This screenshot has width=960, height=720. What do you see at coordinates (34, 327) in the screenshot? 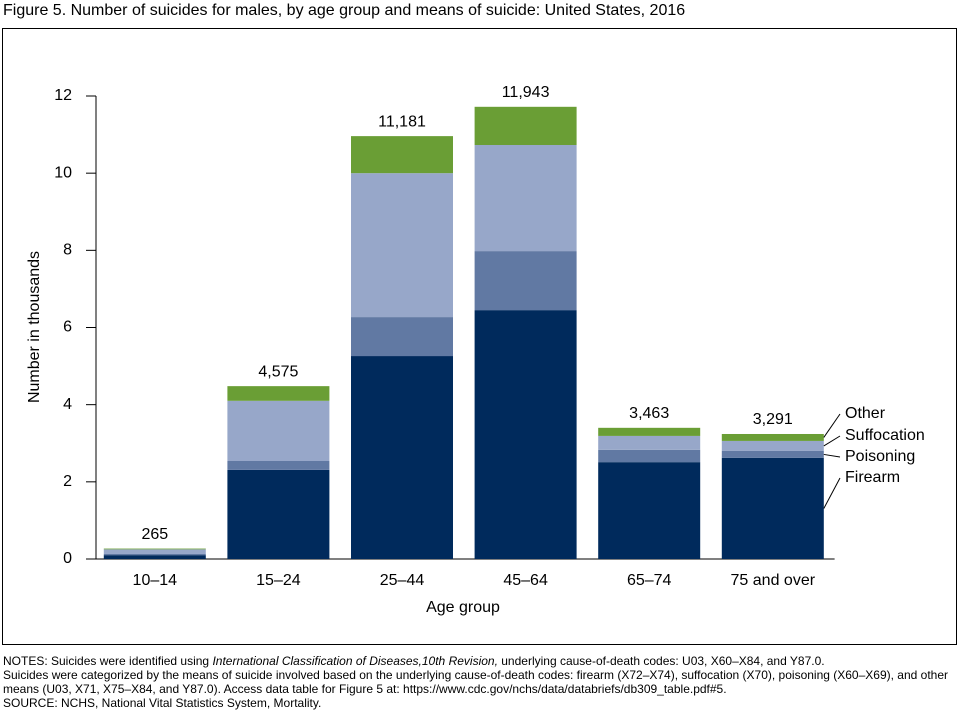
I see `y-axis-label: Number in thousands` at bounding box center [34, 327].